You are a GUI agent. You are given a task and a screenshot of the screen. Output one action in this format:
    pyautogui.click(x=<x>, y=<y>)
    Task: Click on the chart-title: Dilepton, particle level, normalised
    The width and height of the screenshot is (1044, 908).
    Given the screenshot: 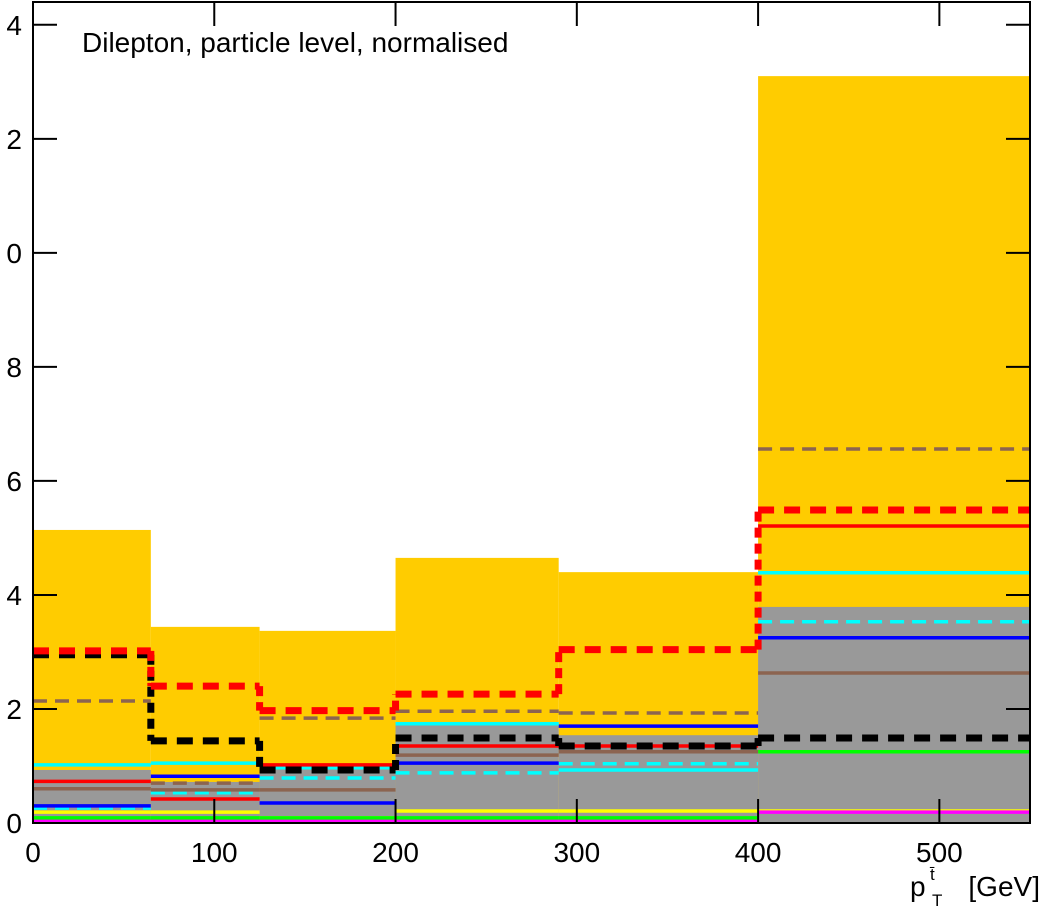 What is the action you would take?
    pyautogui.click(x=295, y=42)
    